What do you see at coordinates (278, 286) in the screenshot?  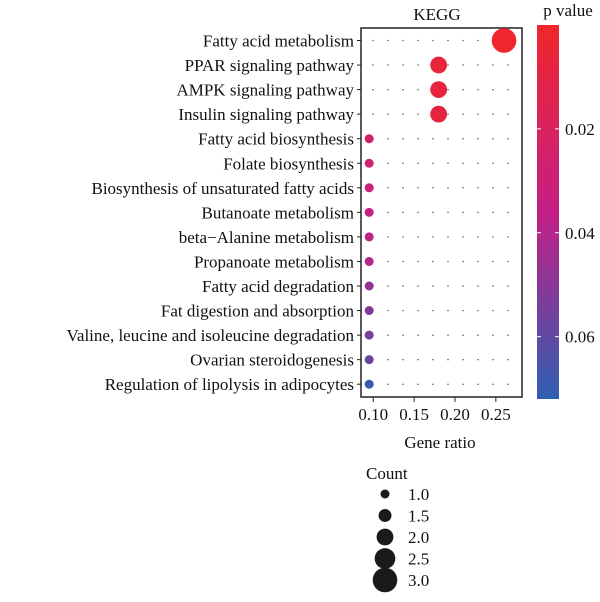 I see `category-label: Fatty acid degradation` at bounding box center [278, 286].